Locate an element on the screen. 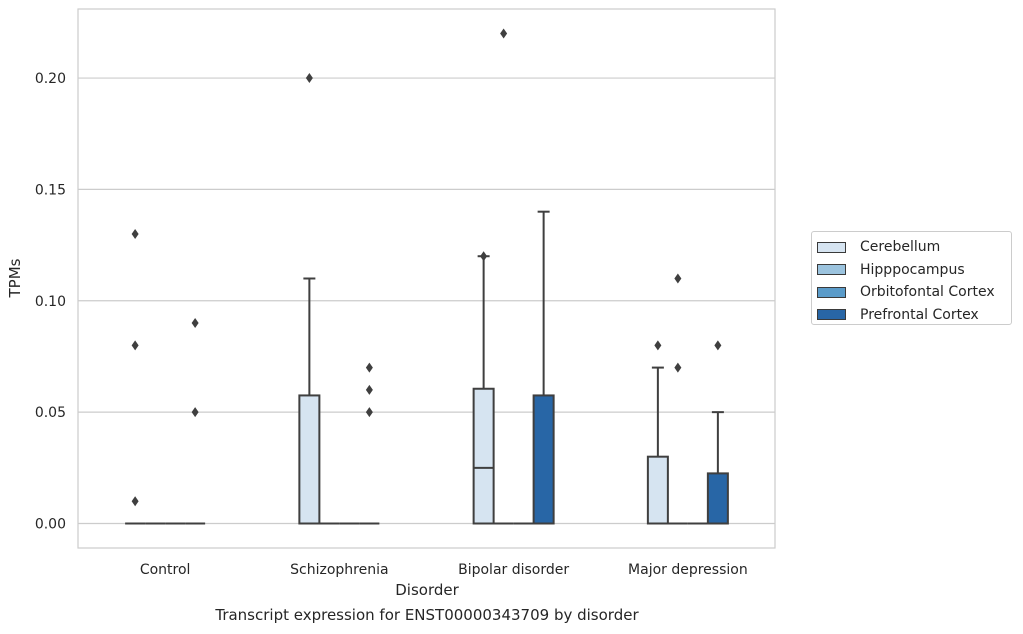  x-tick-label: Control is located at coordinates (165, 570).